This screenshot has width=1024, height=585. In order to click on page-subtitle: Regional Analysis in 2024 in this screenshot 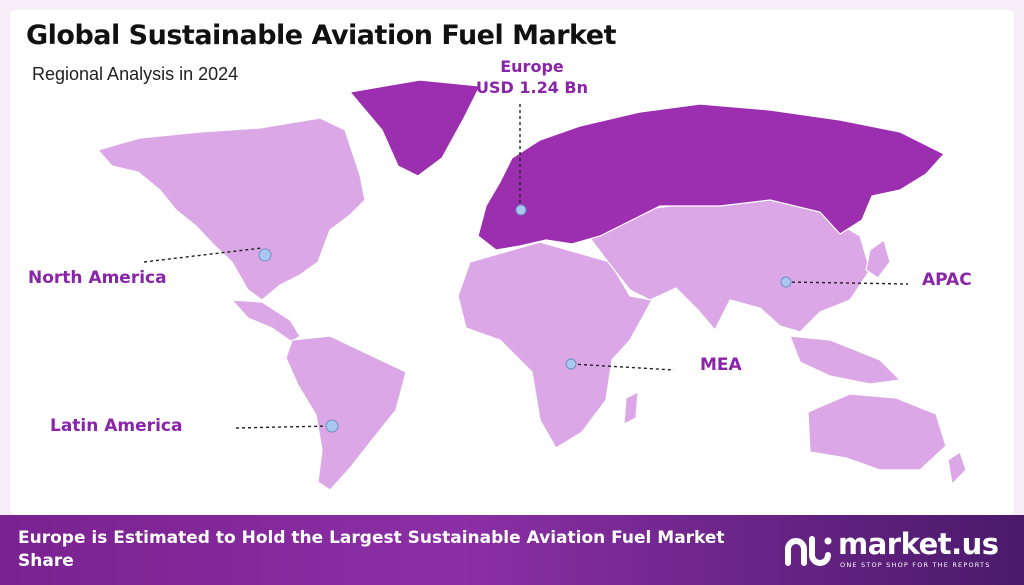, I will do `click(135, 74)`.